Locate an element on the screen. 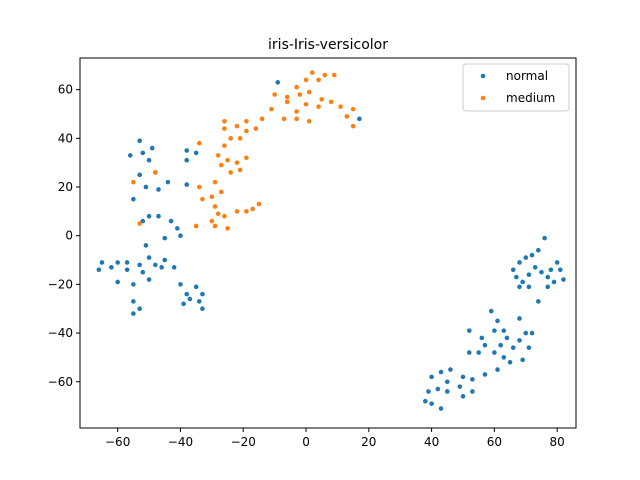 The image size is (640, 480). y-tick-label: −20 is located at coordinates (60, 284).